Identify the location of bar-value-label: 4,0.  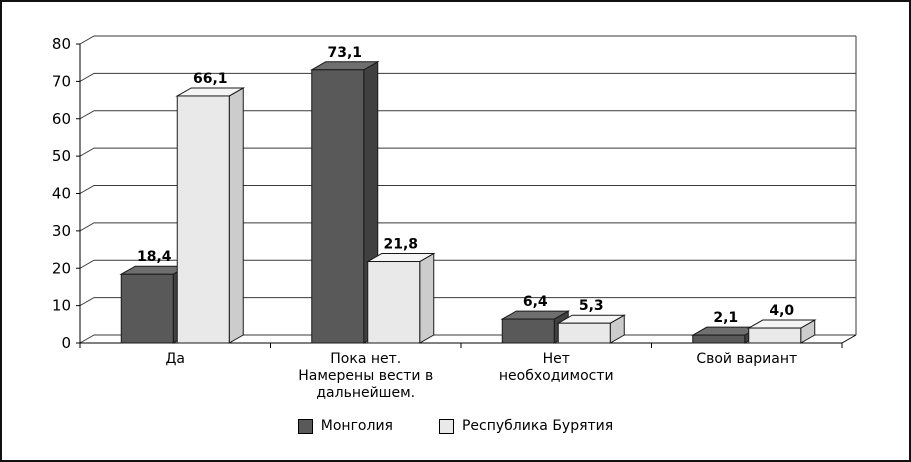
(781, 311).